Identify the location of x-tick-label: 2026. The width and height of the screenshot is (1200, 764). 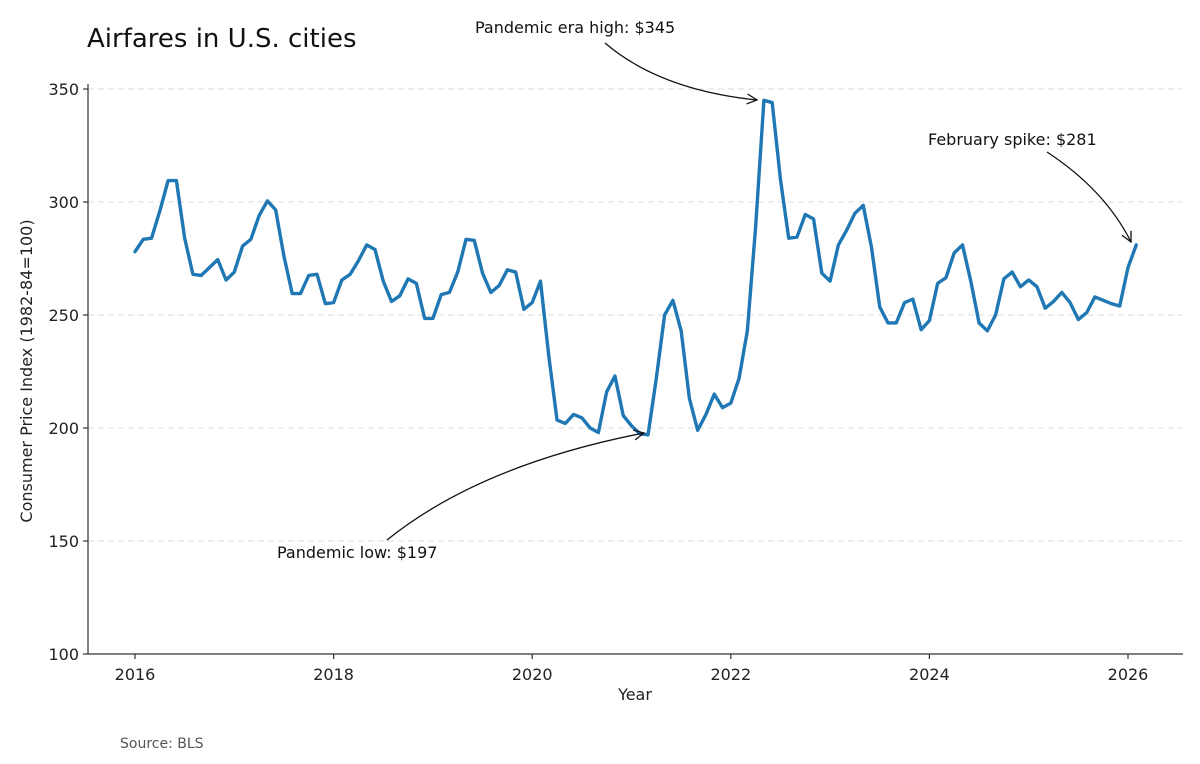
(1128, 674).